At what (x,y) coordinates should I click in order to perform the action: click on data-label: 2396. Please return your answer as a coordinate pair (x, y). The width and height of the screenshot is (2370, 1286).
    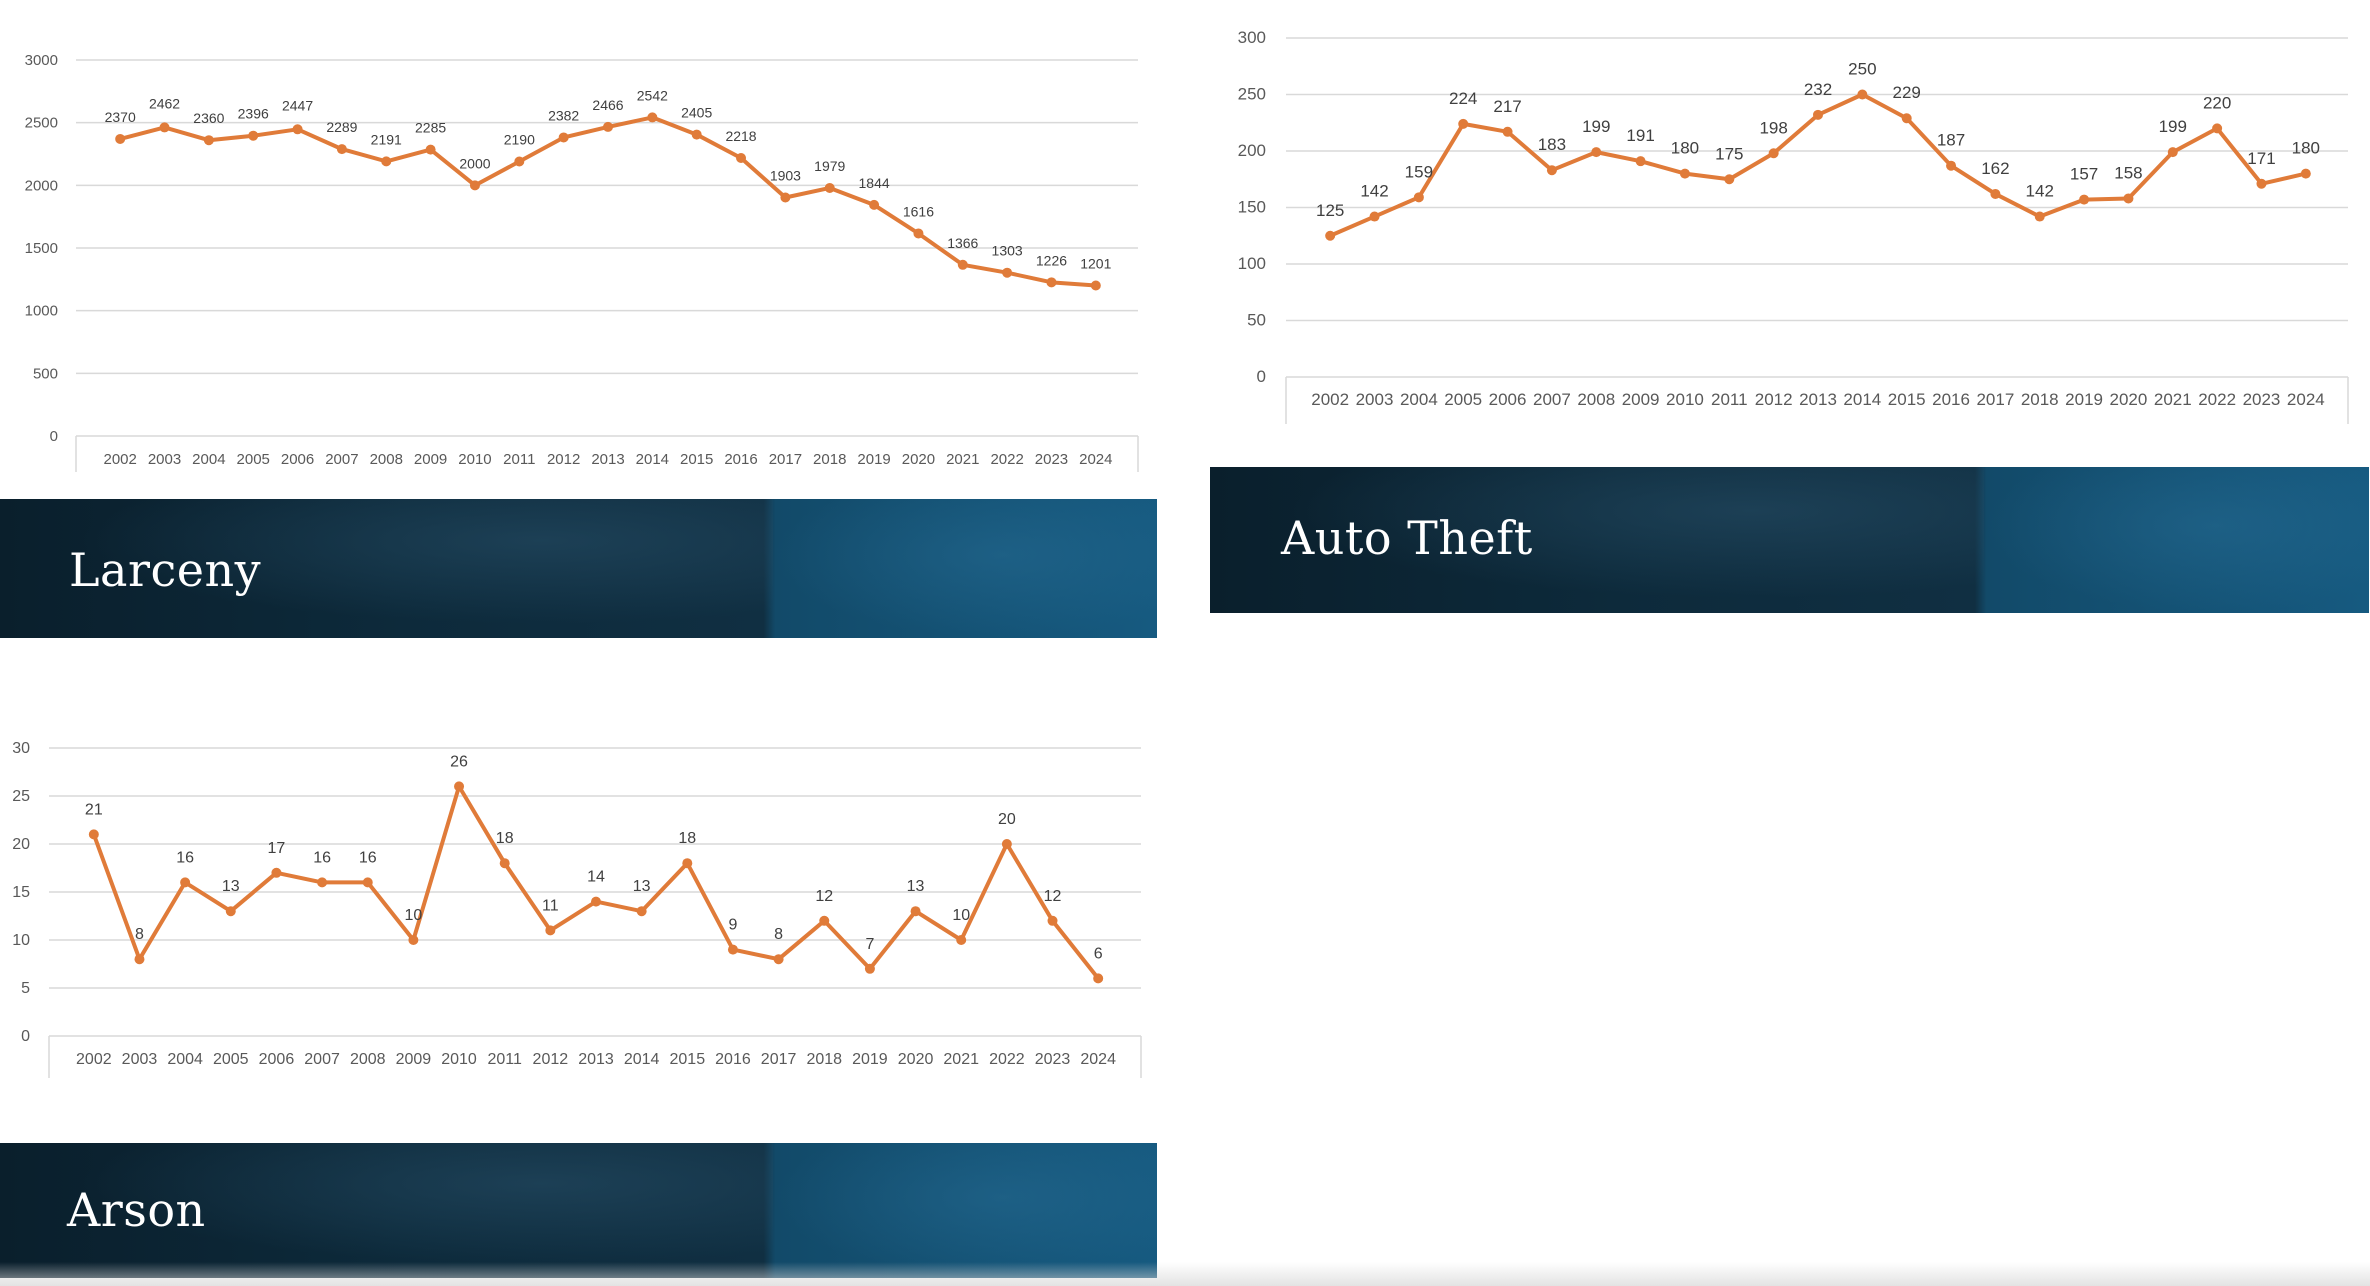
    Looking at the image, I should click on (253, 114).